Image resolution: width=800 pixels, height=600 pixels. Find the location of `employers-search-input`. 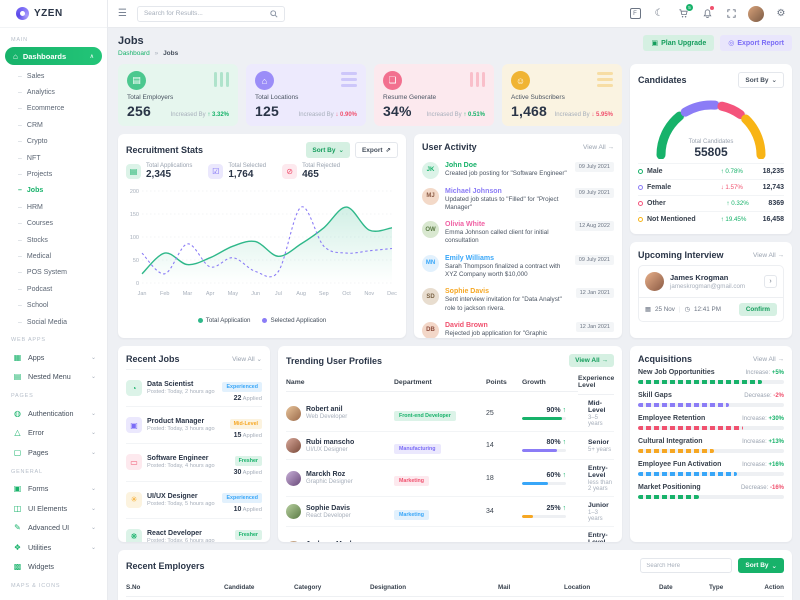

employers-search-input is located at coordinates (686, 565).